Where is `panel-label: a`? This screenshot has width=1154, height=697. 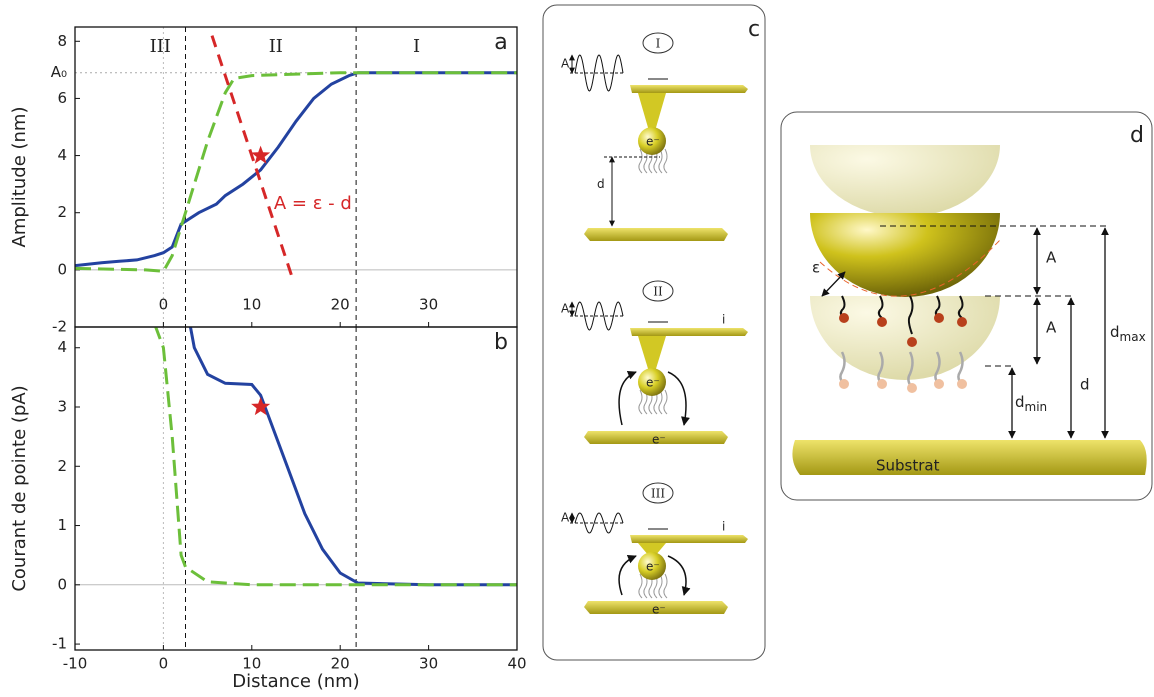
panel-label: a is located at coordinates (500, 42).